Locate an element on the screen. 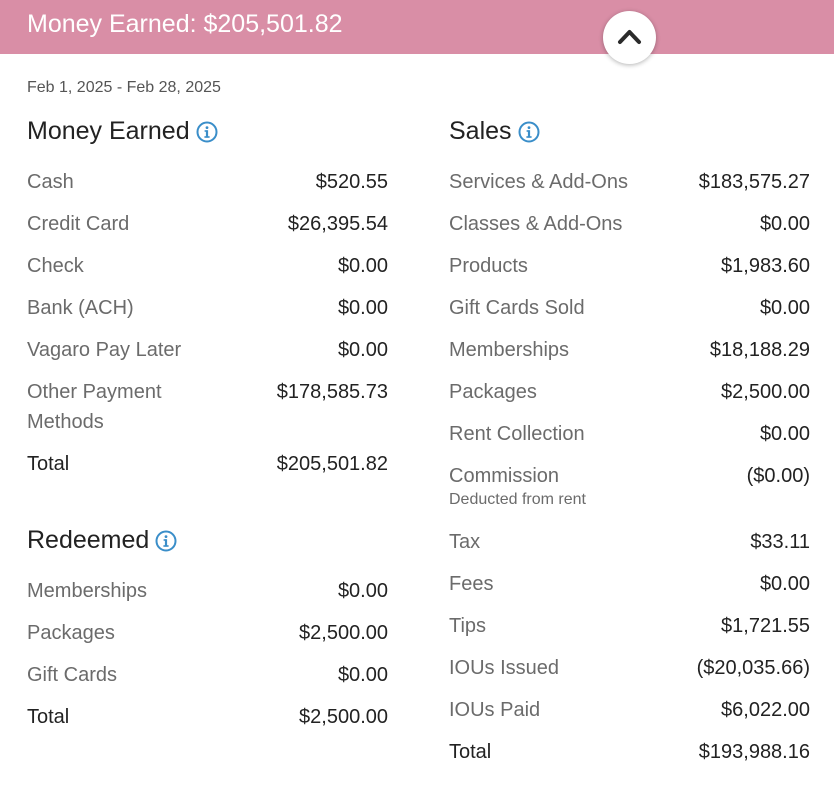 Image resolution: width=834 pixels, height=786 pixels. row-label: Credit Card is located at coordinates (78, 224).